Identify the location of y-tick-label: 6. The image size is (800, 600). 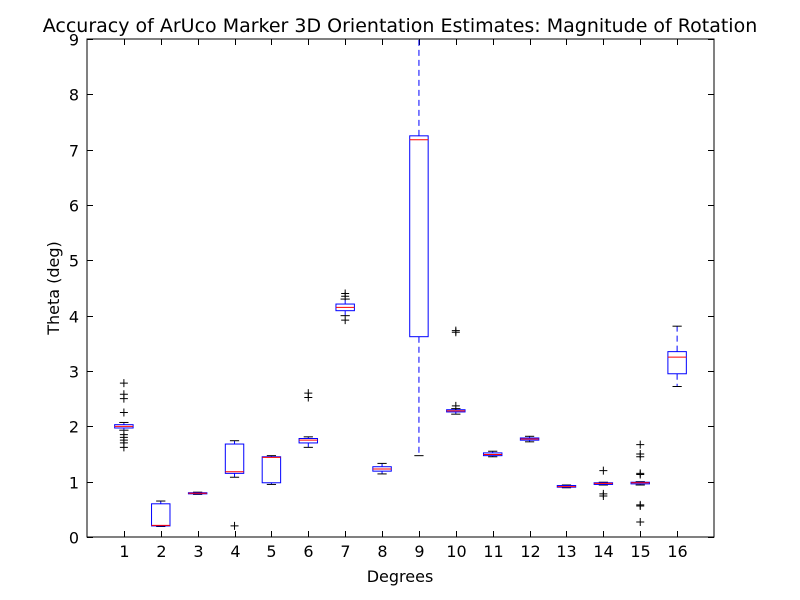
(74, 206).